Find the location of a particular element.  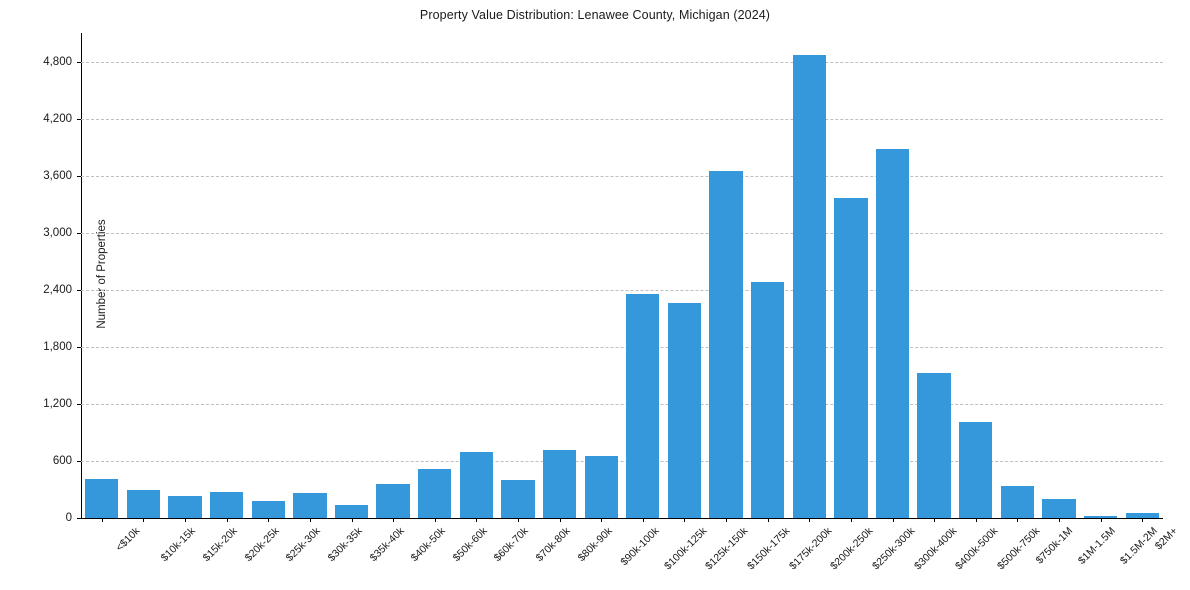

x-tick-label: $500k-750k is located at coordinates (1018, 549).